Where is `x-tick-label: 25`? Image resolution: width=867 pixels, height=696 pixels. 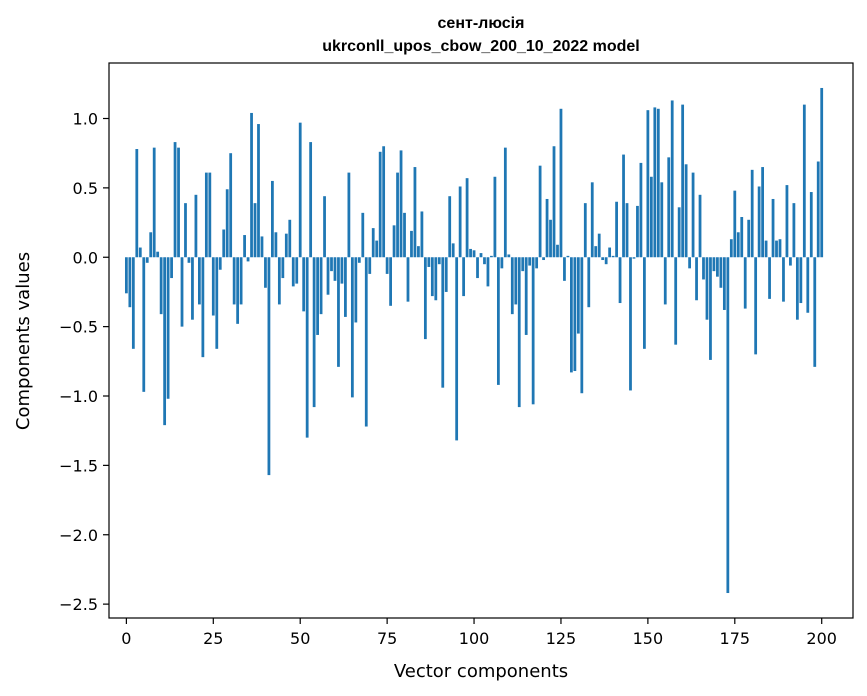
x-tick-label: 25 is located at coordinates (213, 638).